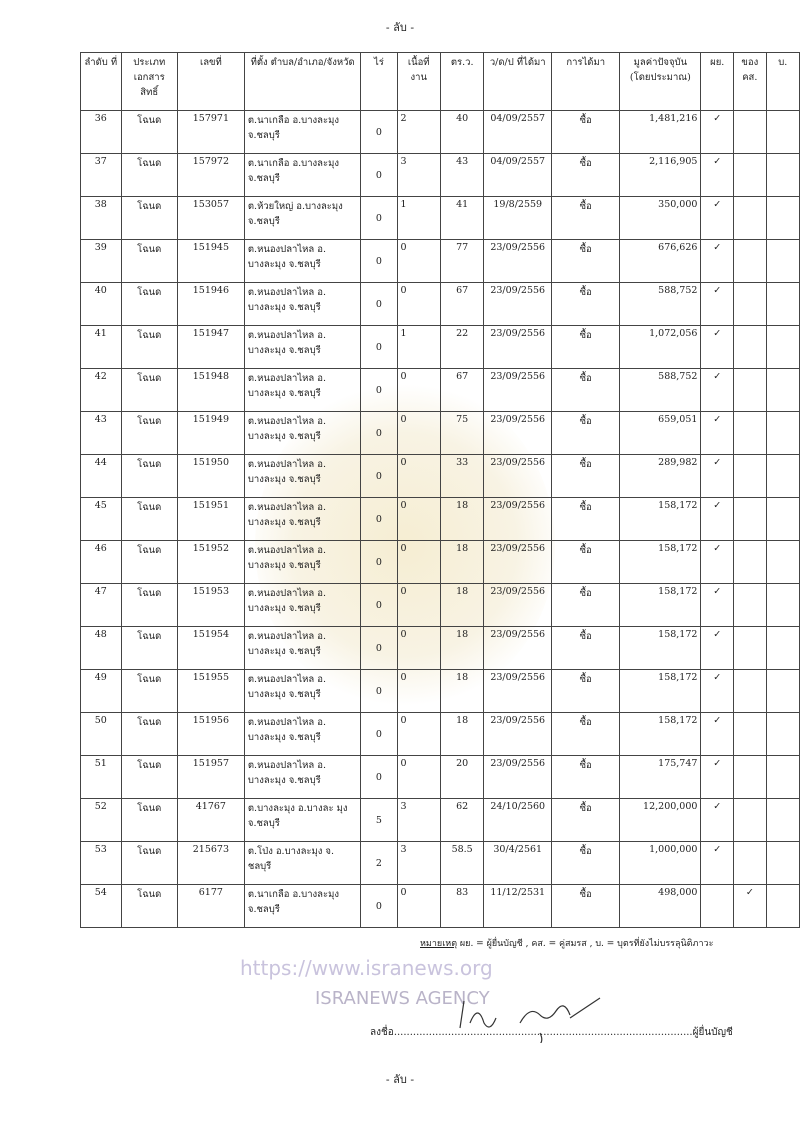 This screenshot has height=1131, width=800. What do you see at coordinates (101, 562) in the screenshot?
I see `table-cell: 46` at bounding box center [101, 562].